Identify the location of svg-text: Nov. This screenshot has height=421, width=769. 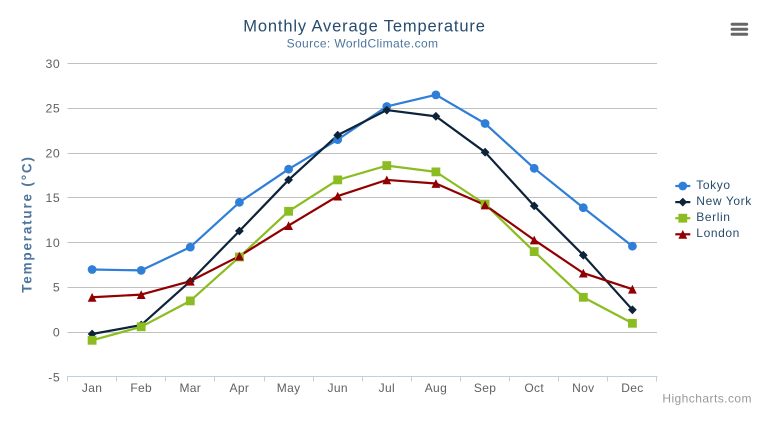
(583, 388).